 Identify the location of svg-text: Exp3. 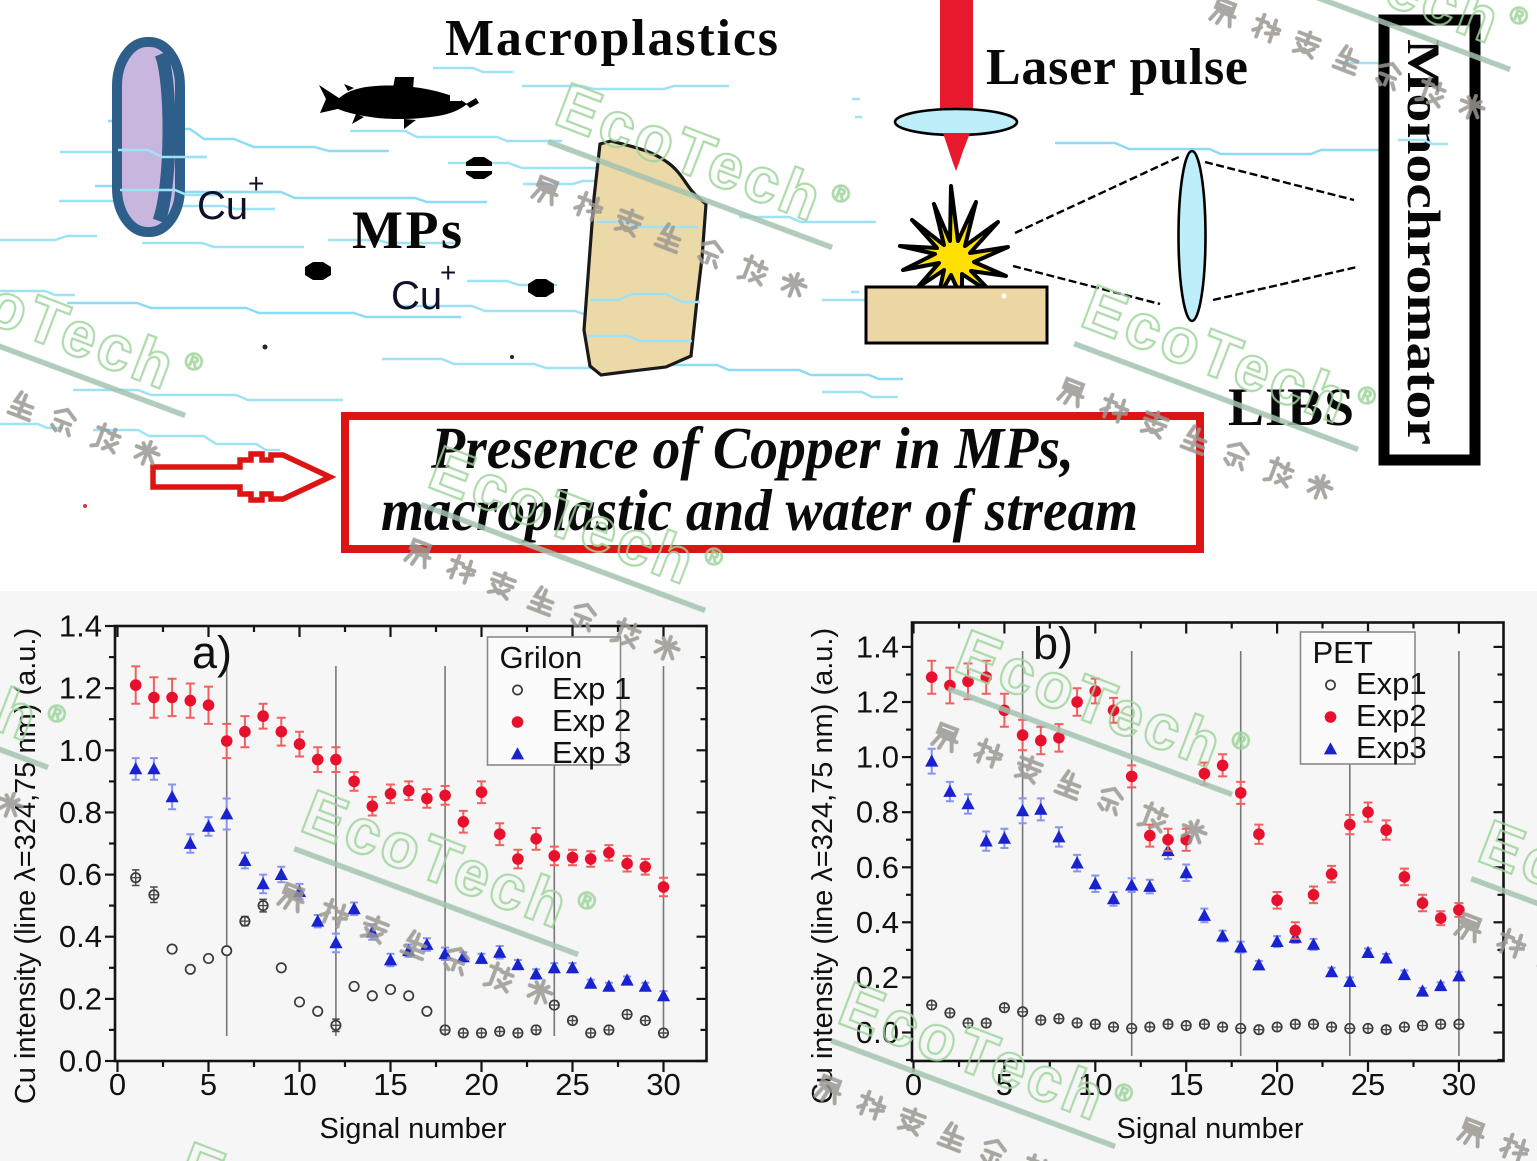
(1391, 747).